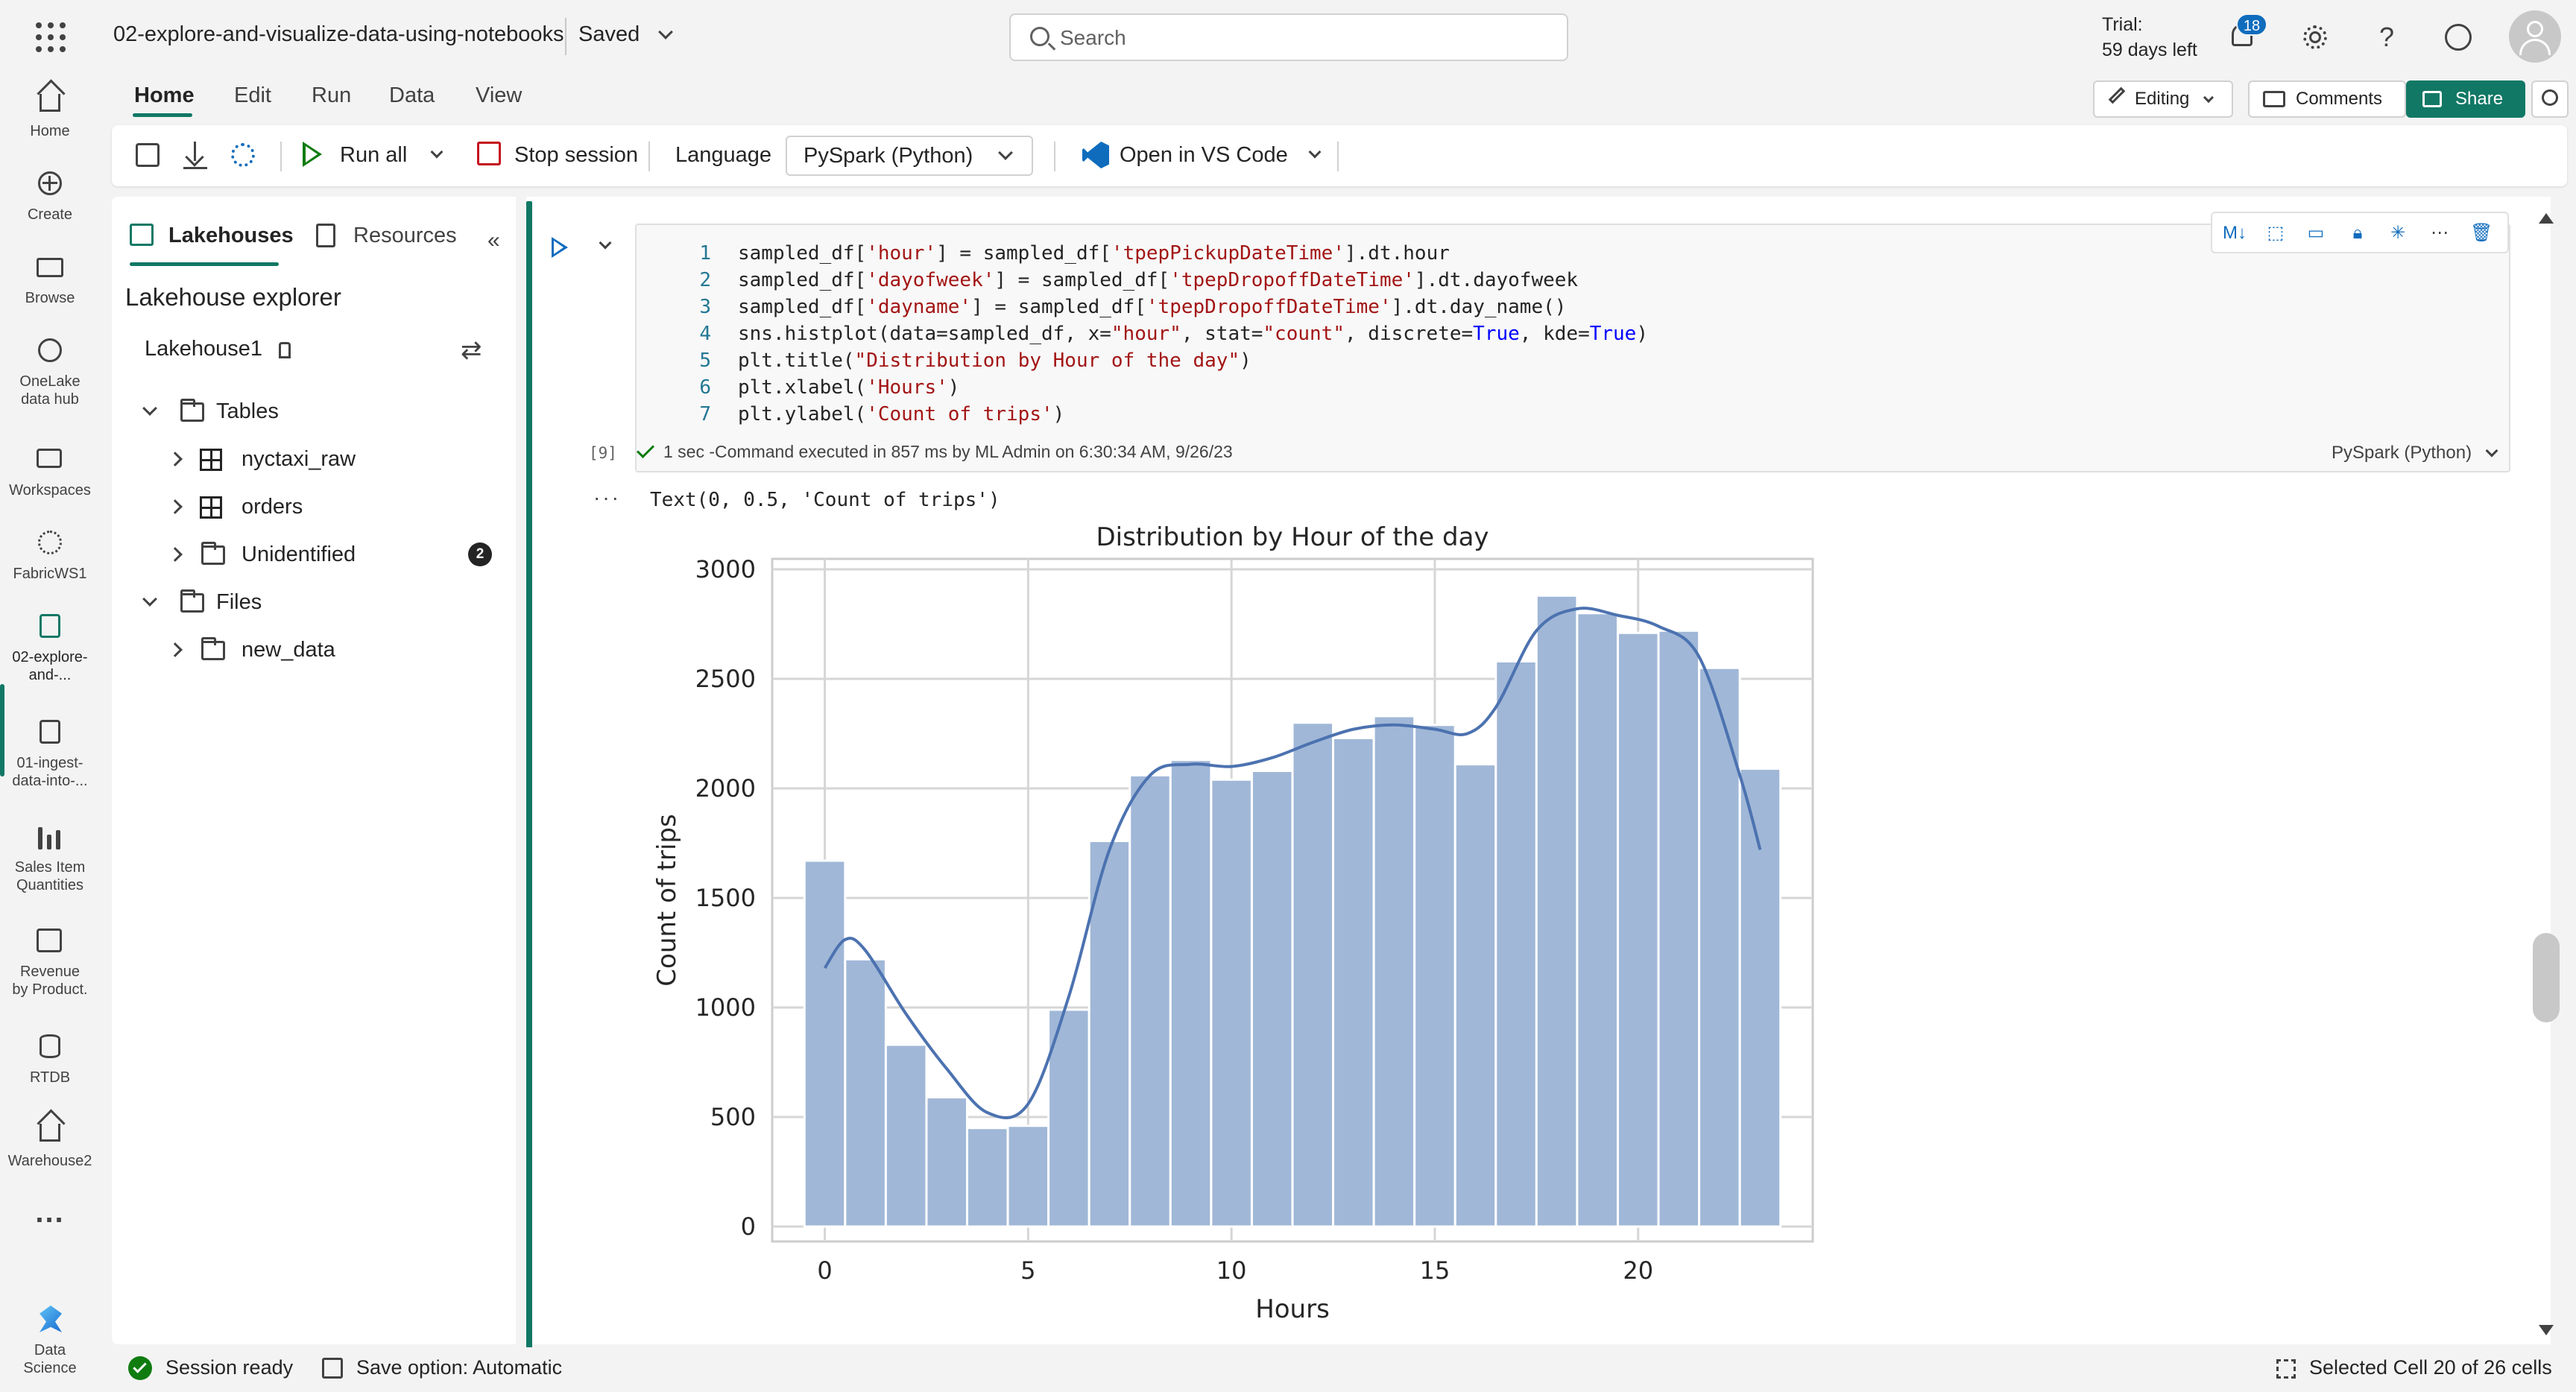  What do you see at coordinates (565, 36) in the screenshot?
I see `title-divider` at bounding box center [565, 36].